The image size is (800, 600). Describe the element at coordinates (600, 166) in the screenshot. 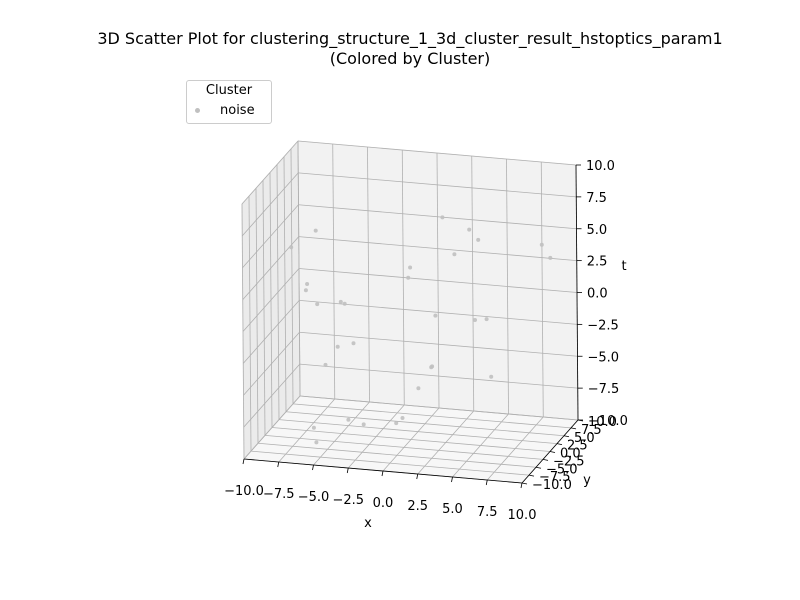

I see `z-tick-label: 10.0` at that location.